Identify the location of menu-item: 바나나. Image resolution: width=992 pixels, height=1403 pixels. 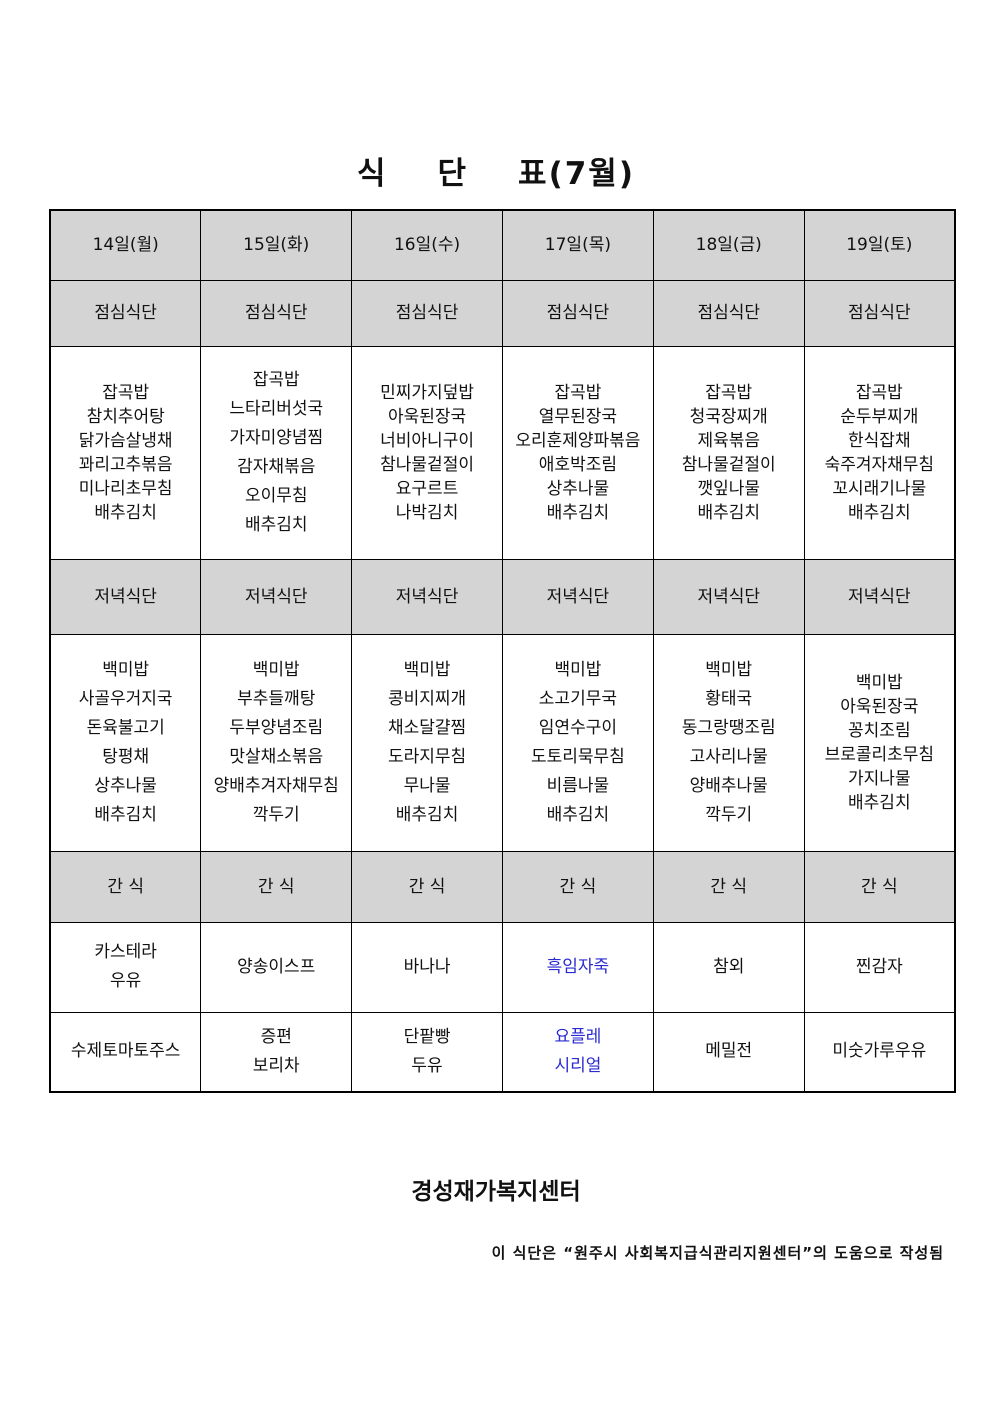
(427, 966).